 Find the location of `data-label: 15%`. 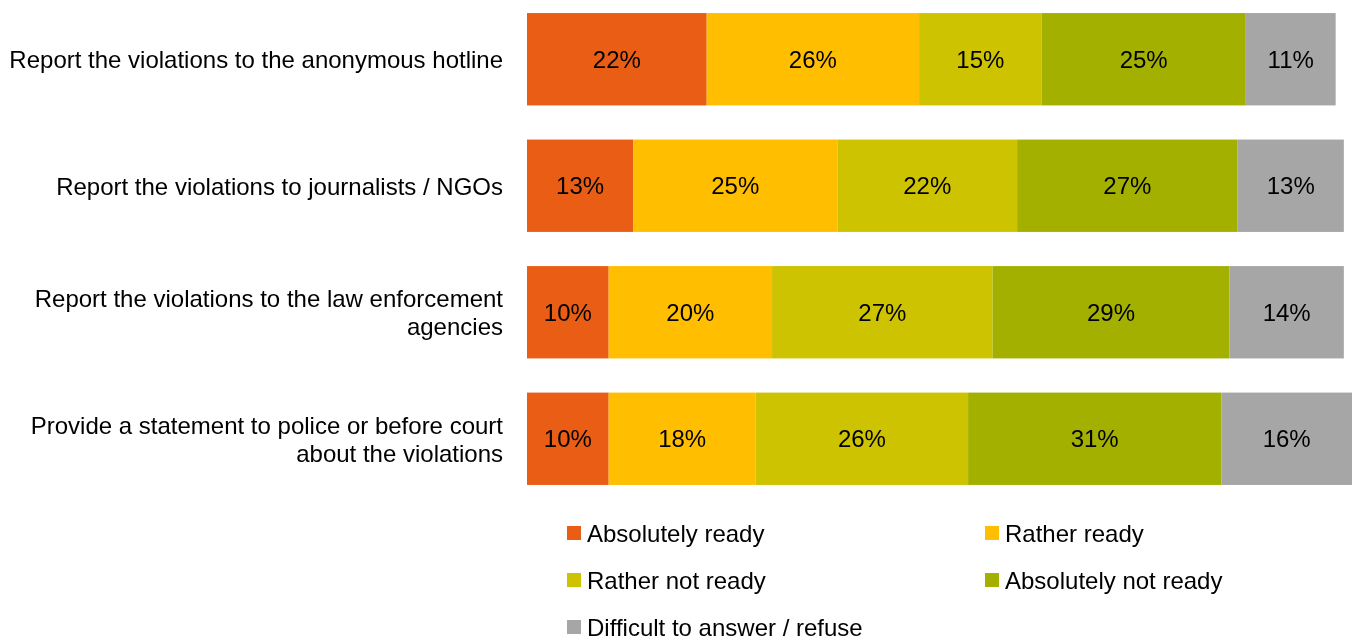

data-label: 15% is located at coordinates (980, 59).